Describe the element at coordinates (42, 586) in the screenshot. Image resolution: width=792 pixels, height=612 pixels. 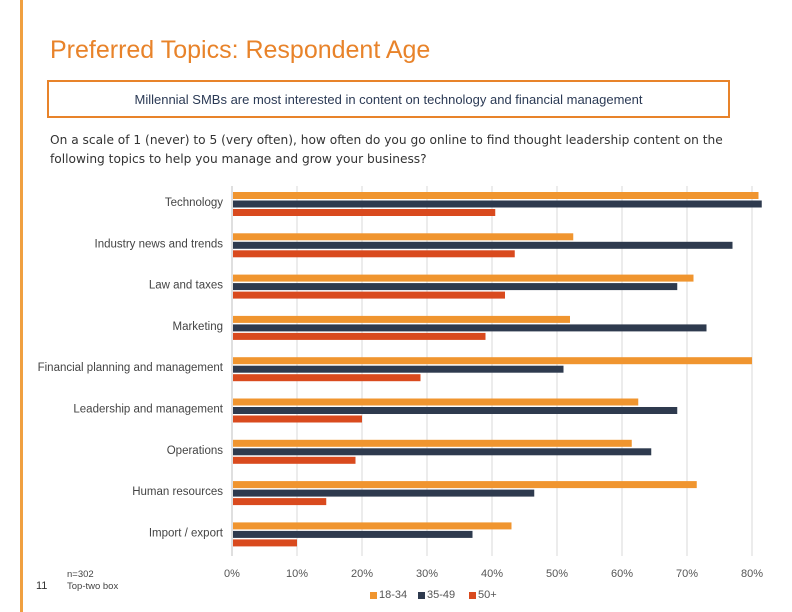
I see `page-number: 11` at that location.